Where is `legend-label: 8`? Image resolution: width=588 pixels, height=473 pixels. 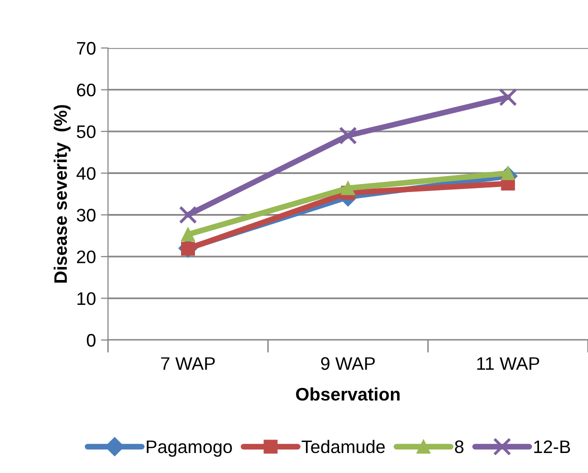
legend-label: 8 is located at coordinates (459, 447).